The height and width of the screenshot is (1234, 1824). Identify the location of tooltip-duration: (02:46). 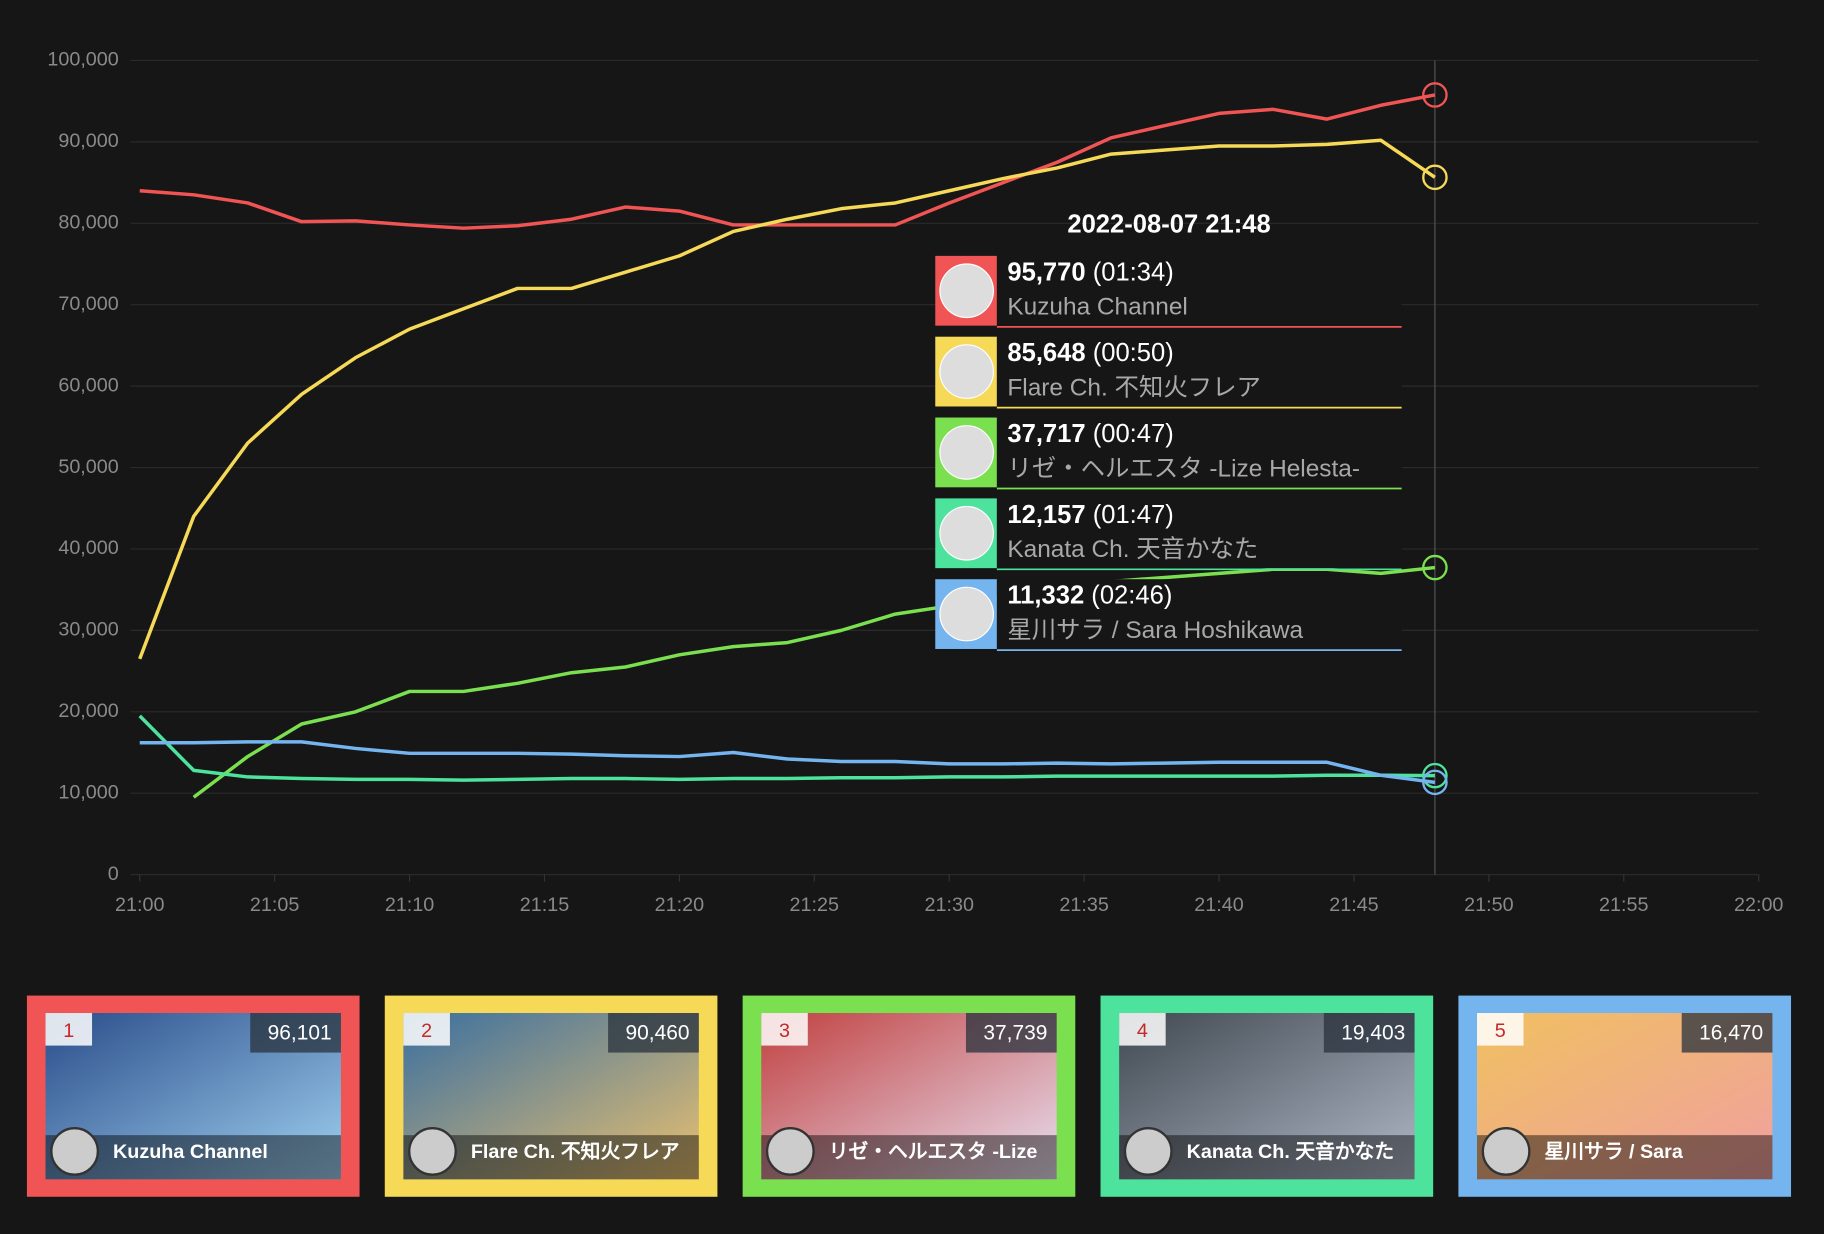
(1131, 595).